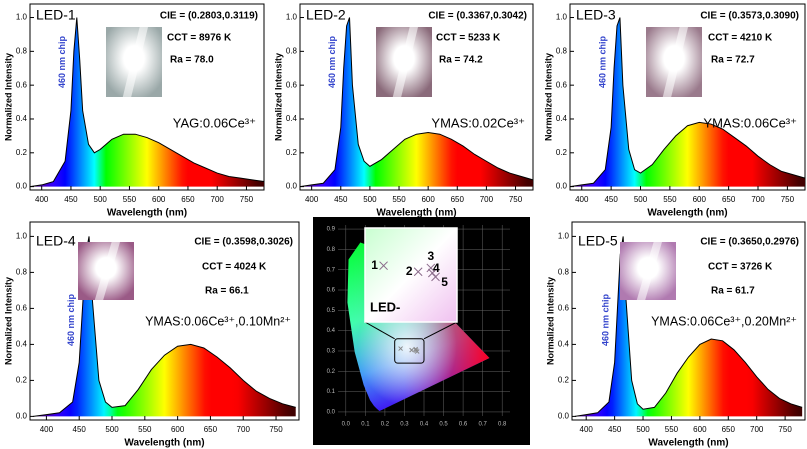  I want to click on phosphor-label: YMAS:0.06Ce³⁺,0.10Mn²⁺, so click(218, 321).